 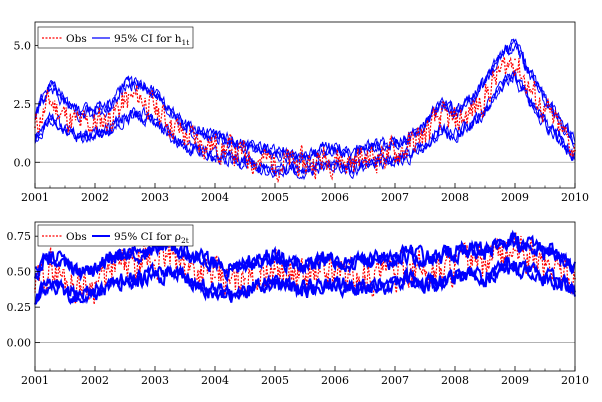 What do you see at coordinates (19, 307) in the screenshot?
I see `y-tick-label: 0.25` at bounding box center [19, 307].